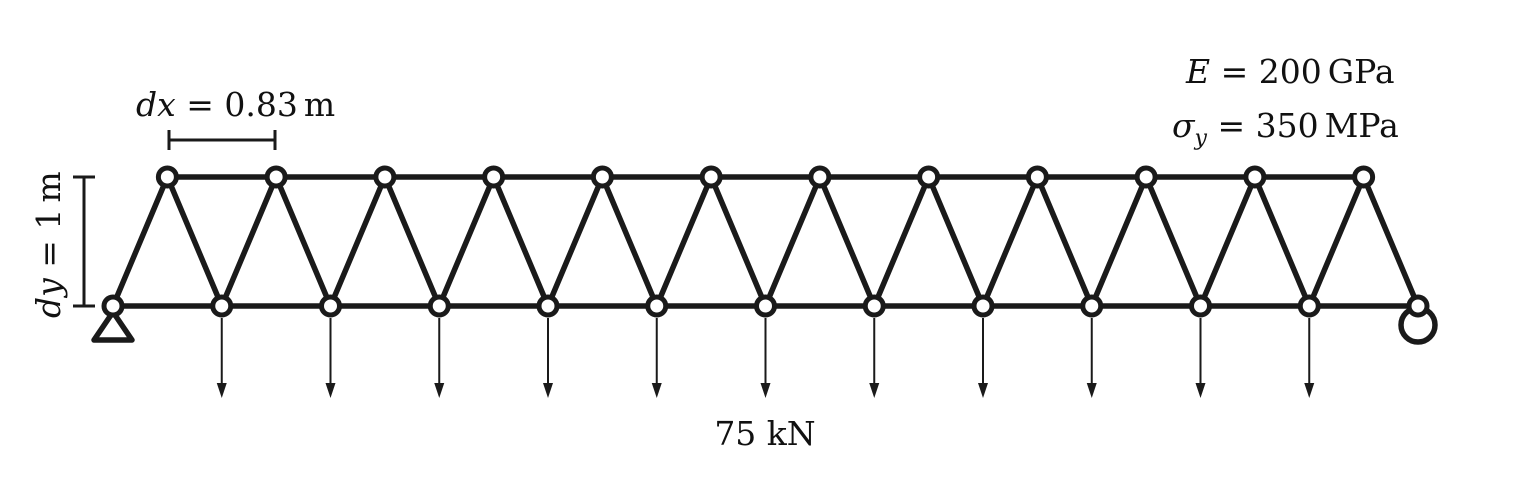 This screenshot has width=1530, height=490. I want to click on dx-symbol: dx, so click(156, 104).